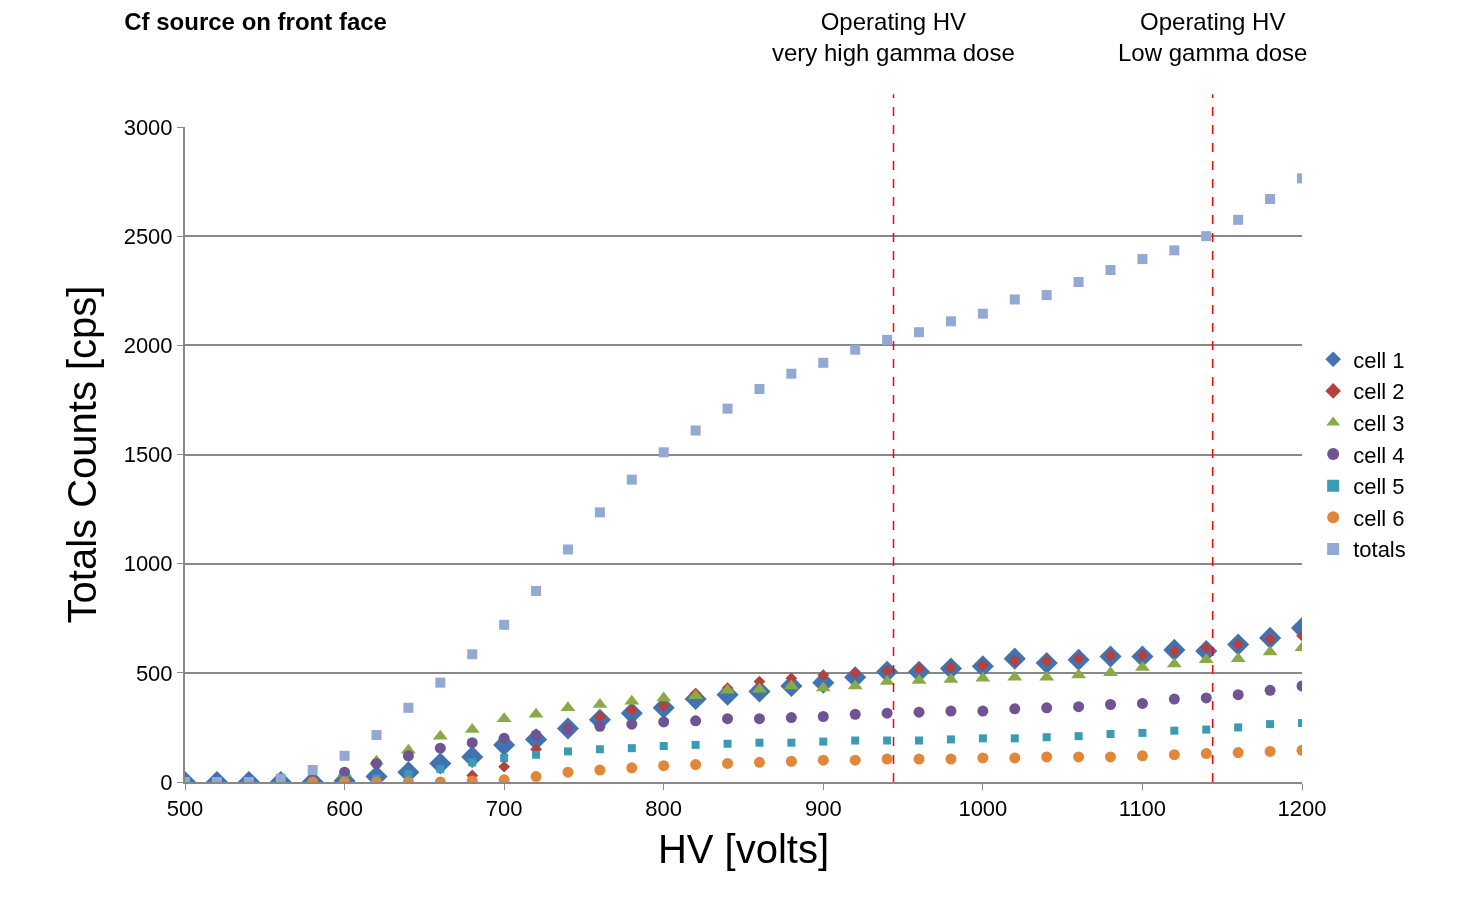 The height and width of the screenshot is (912, 1462). Describe the element at coordinates (983, 809) in the screenshot. I see `x-tick-label: 1000` at that location.